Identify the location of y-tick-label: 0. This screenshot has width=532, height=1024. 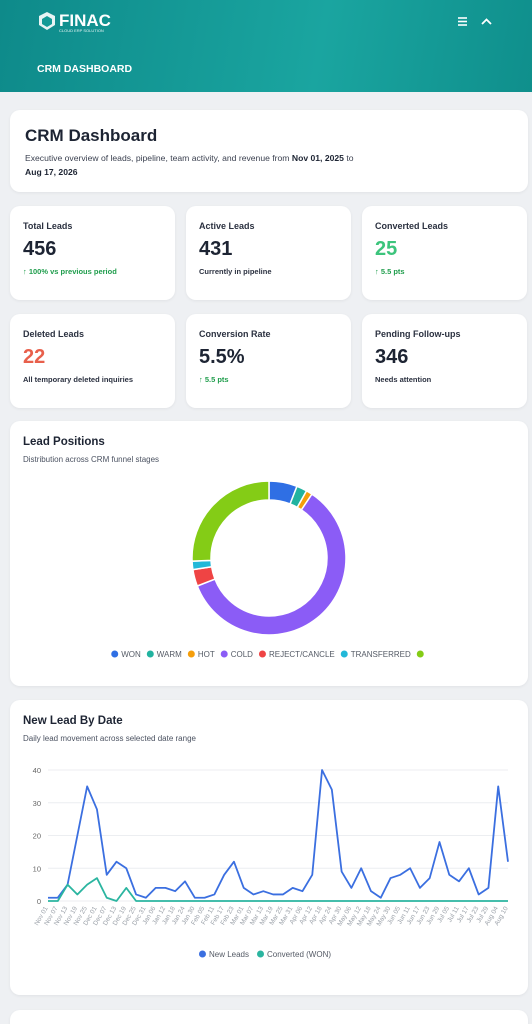
(39, 901).